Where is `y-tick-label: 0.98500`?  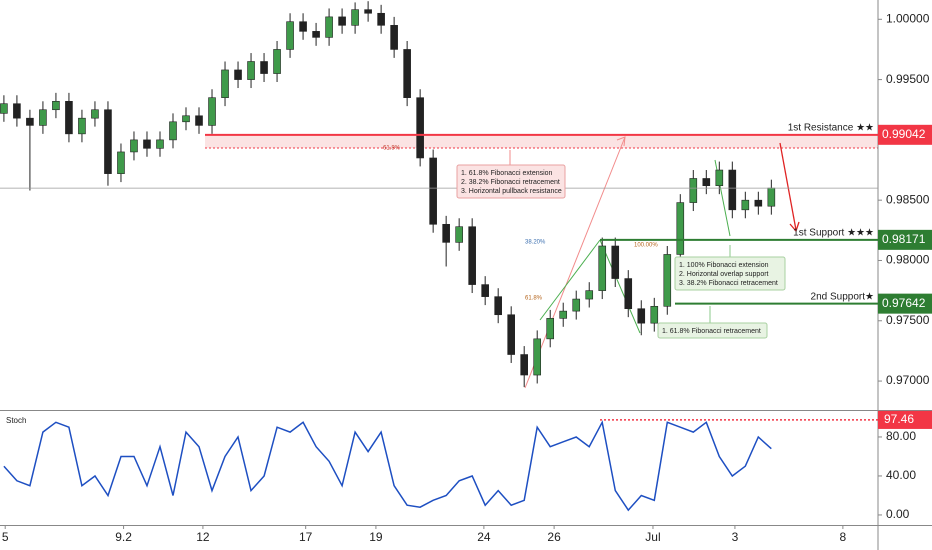 y-tick-label: 0.98500 is located at coordinates (908, 199).